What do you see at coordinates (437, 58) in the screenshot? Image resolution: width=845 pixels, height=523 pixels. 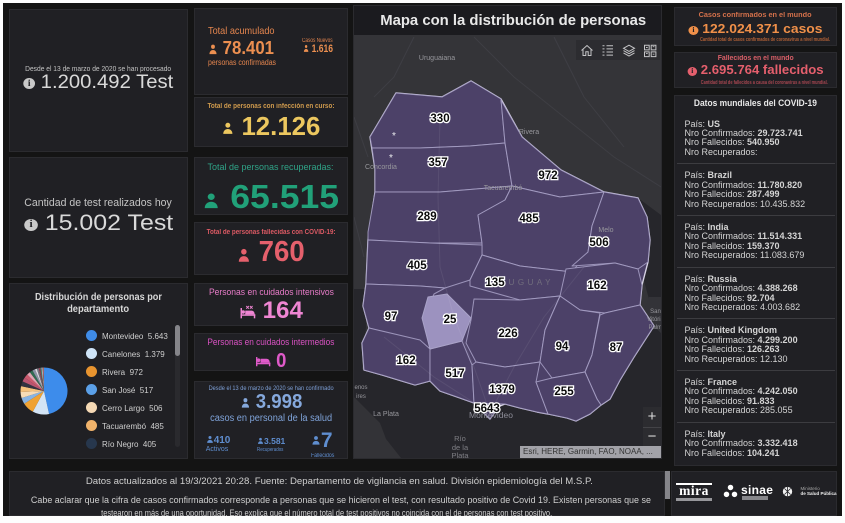 I see `svg-text: Uruguaiana` at bounding box center [437, 58].